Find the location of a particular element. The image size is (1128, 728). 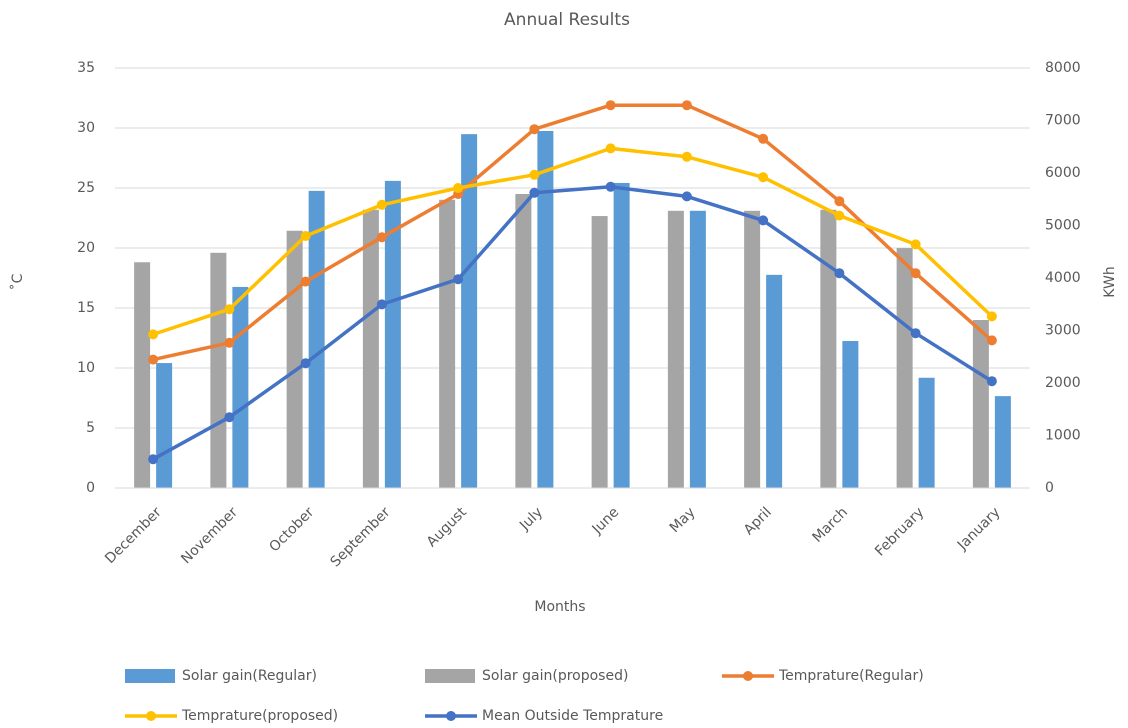

y-tick-label: 20 is located at coordinates (86, 248).